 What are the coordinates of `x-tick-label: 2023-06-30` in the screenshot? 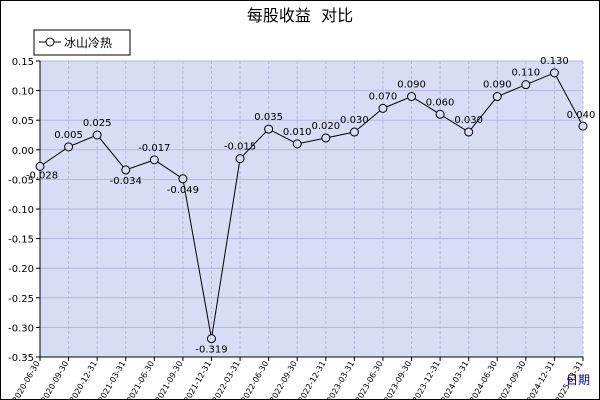 It's located at (369, 380).